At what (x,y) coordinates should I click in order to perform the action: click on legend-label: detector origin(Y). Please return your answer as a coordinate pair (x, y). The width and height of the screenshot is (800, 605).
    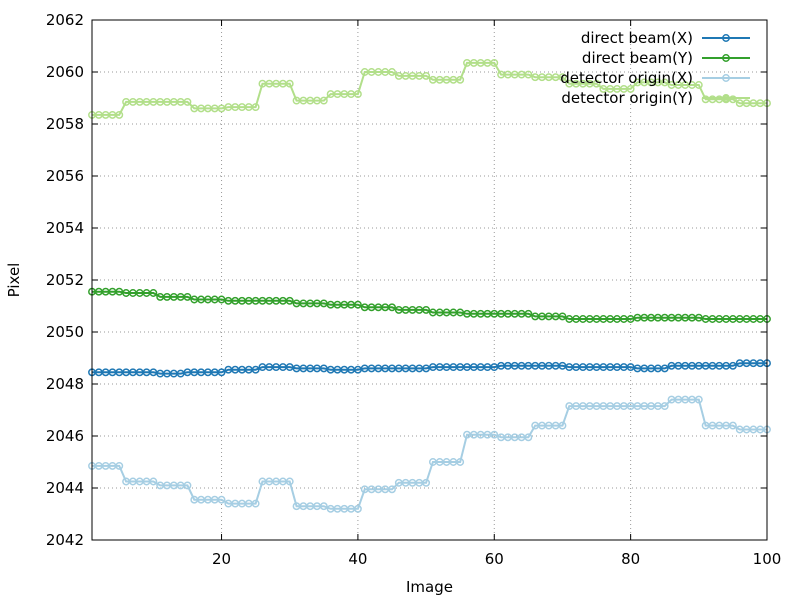
    Looking at the image, I should click on (627, 98).